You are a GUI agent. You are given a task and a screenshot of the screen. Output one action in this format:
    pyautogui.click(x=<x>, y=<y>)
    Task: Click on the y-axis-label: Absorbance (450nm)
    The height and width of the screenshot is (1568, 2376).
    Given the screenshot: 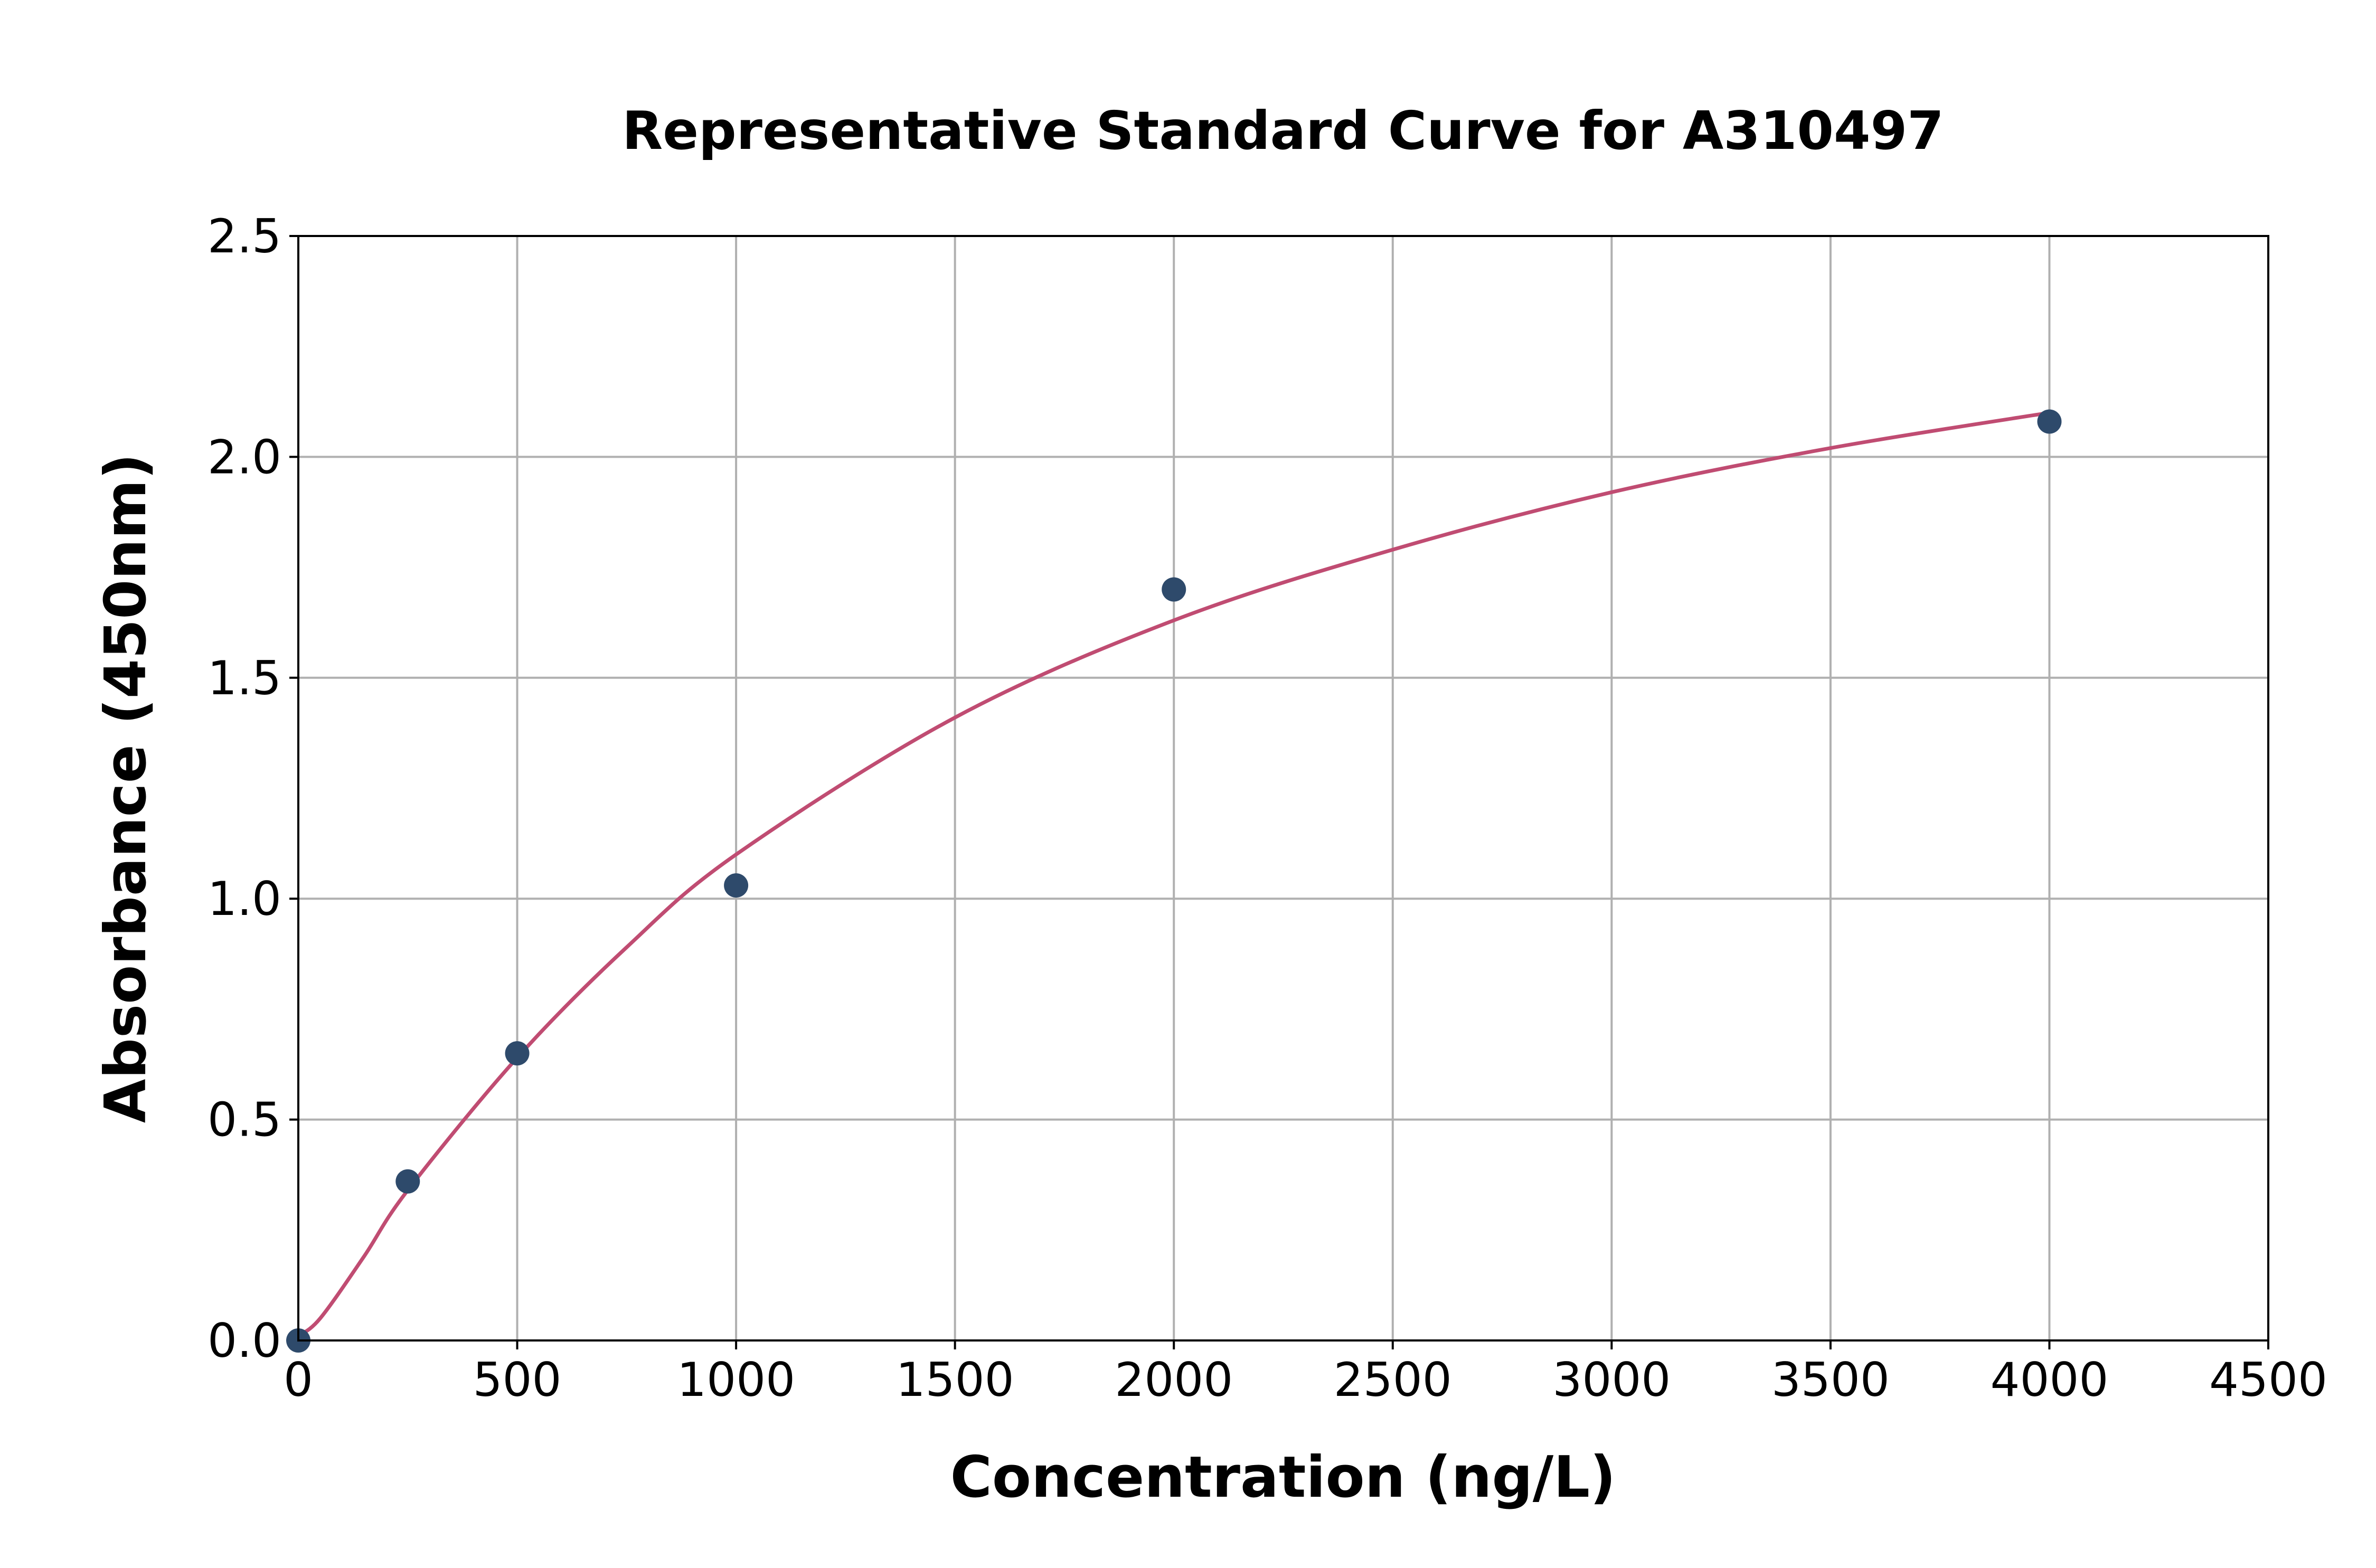 What is the action you would take?
    pyautogui.click(x=126, y=789)
    